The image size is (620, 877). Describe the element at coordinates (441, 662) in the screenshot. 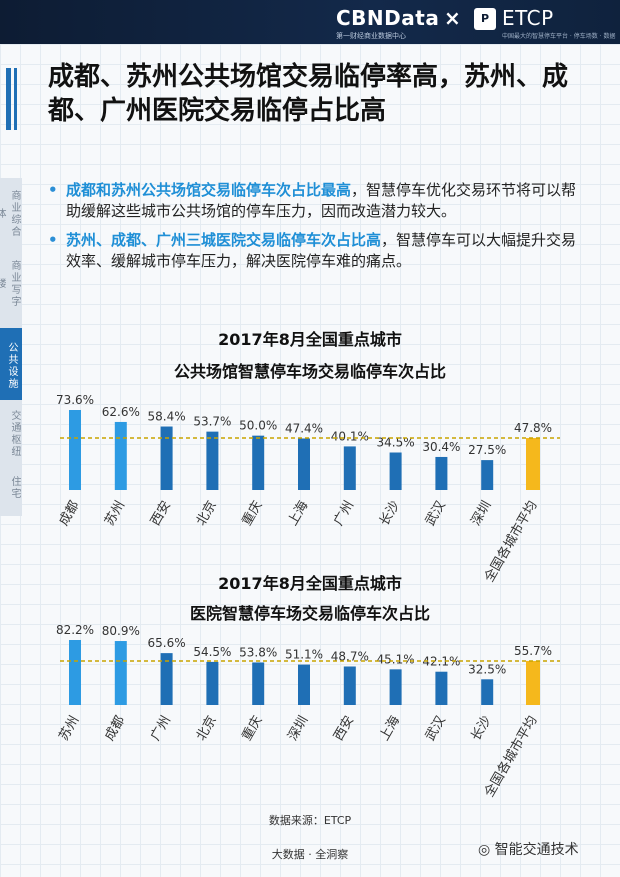

I see `chart2-value-label-8: 42.1%` at that location.